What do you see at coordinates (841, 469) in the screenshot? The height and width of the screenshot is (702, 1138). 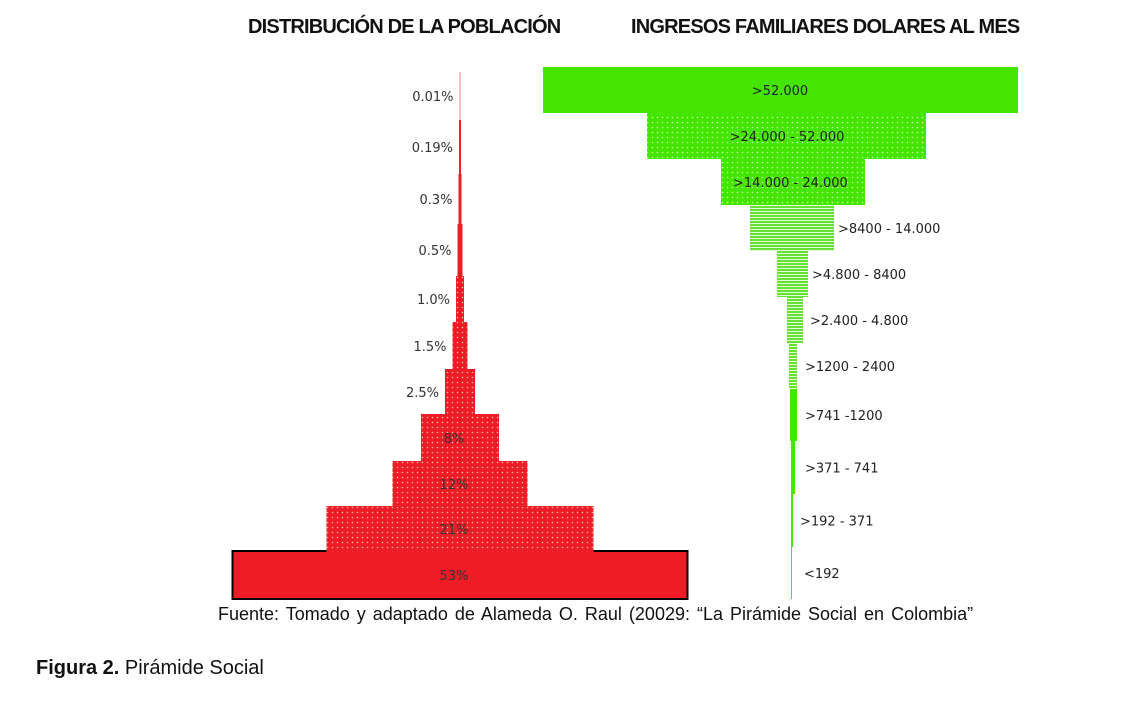 I see `income-label: >371 - 741` at bounding box center [841, 469].